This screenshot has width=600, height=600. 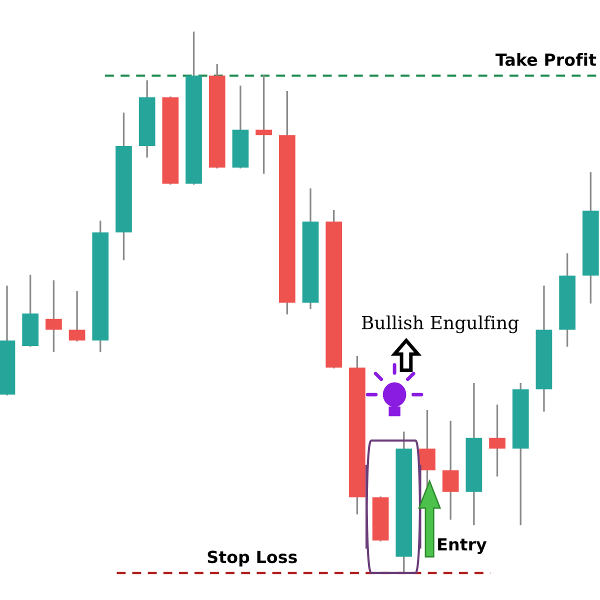 What do you see at coordinates (546, 59) in the screenshot?
I see `ref-line-label: Take Profit` at bounding box center [546, 59].